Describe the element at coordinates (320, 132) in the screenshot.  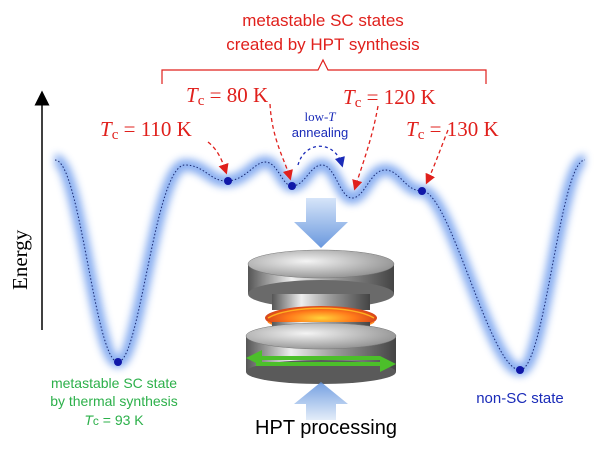
I see `annealing-label: annealing` at that location.